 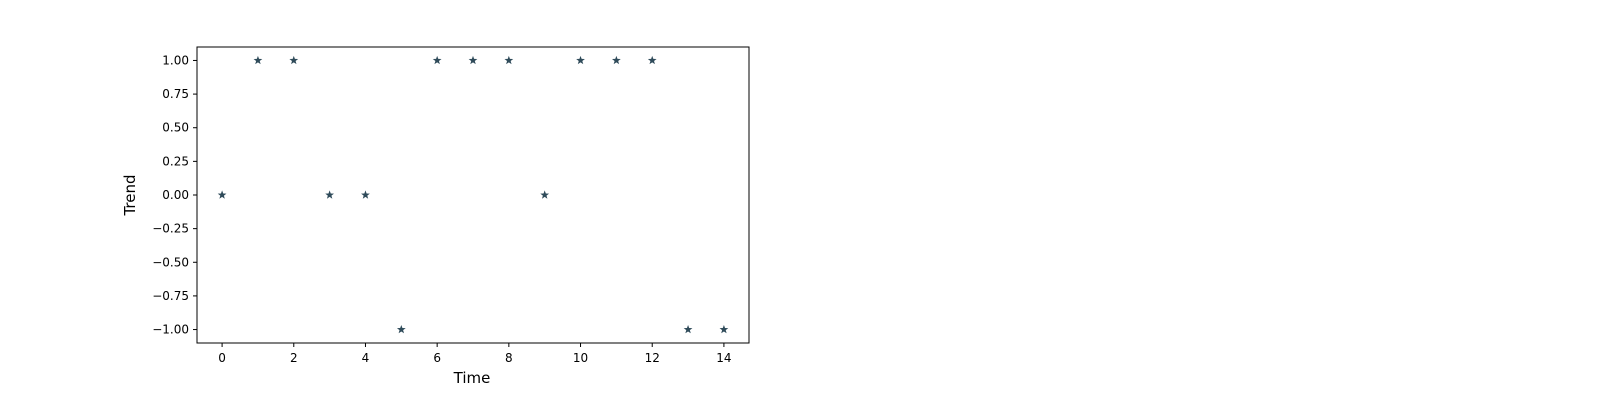 What do you see at coordinates (475, 354) in the screenshot?
I see `x-axis-ticks: 0 2 4 6 8 10 12 14` at bounding box center [475, 354].